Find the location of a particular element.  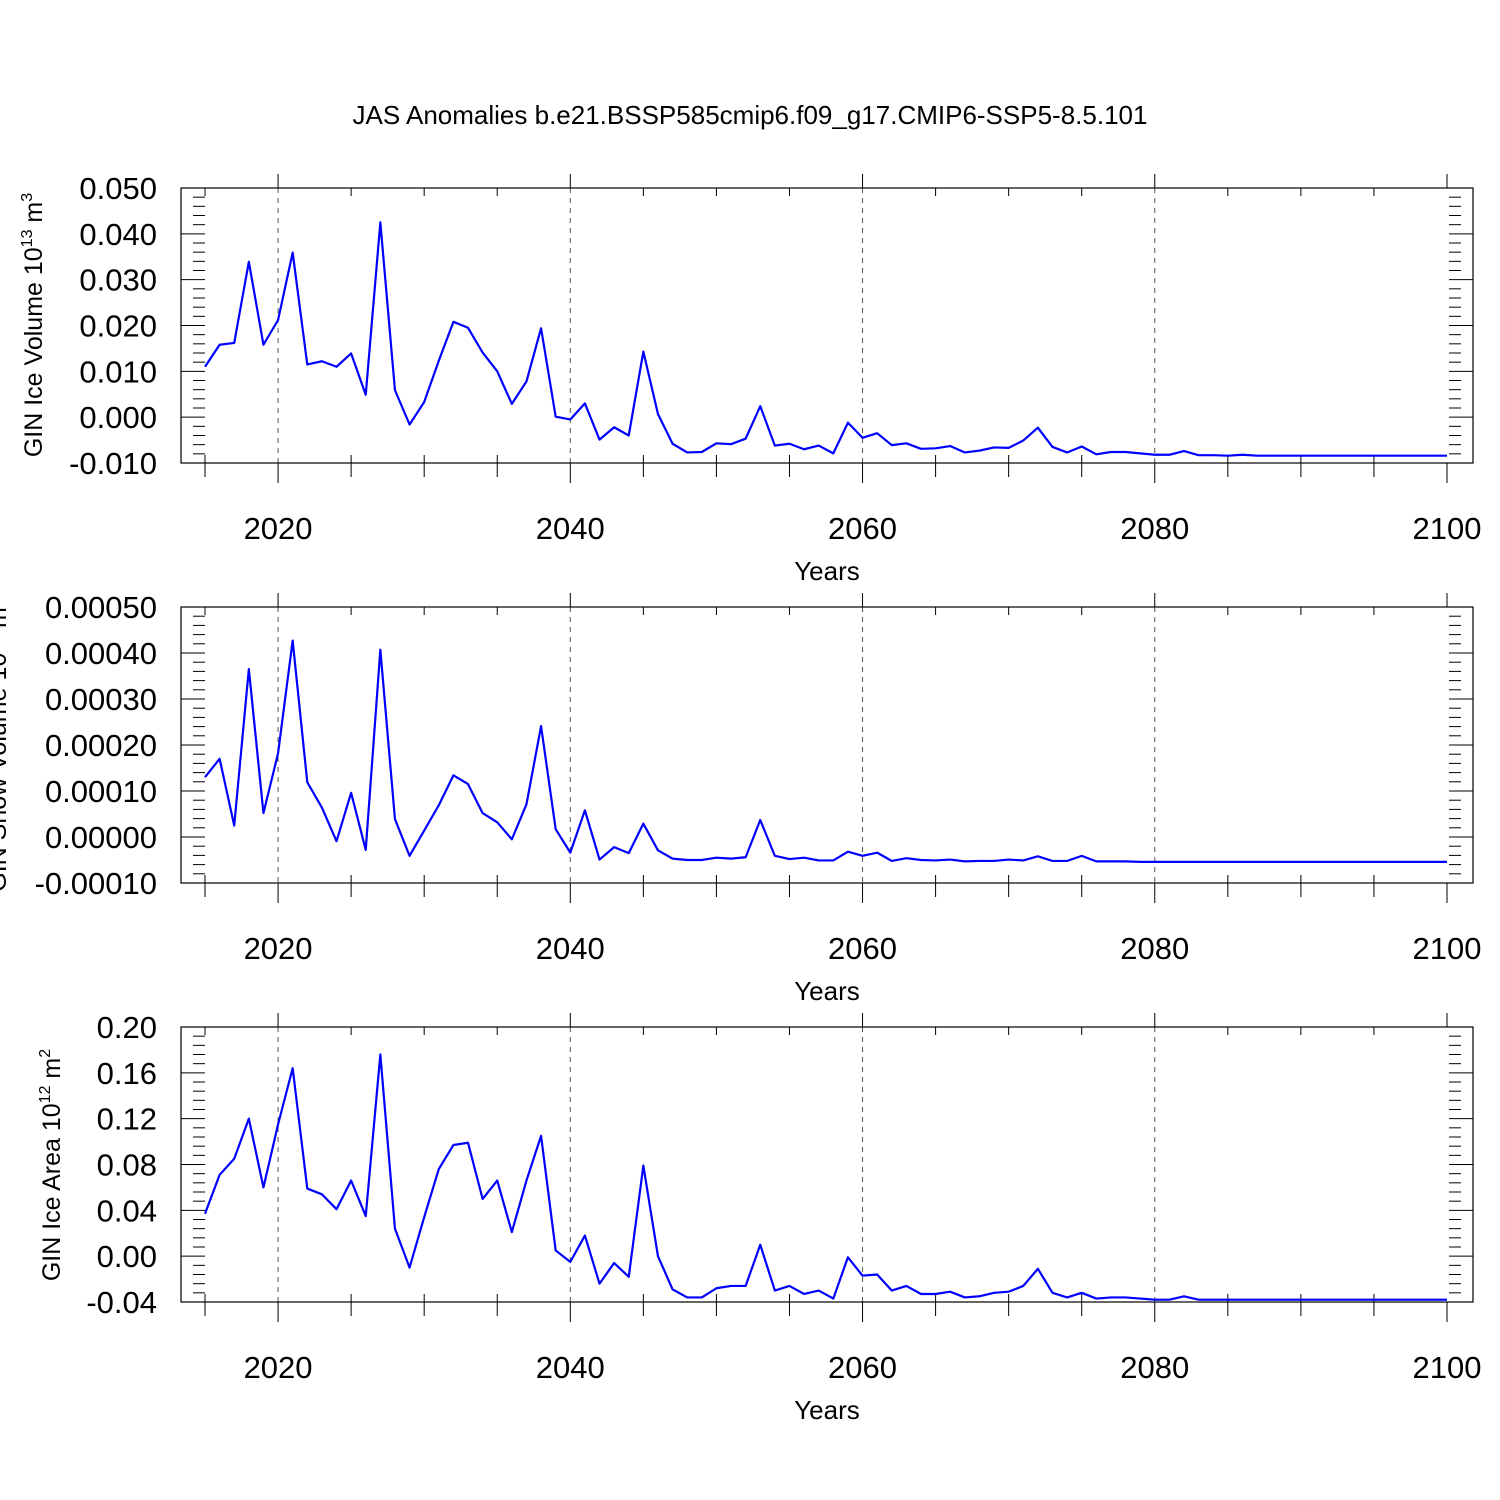

y-axis-label-exp: 3 is located at coordinates (27, 197).